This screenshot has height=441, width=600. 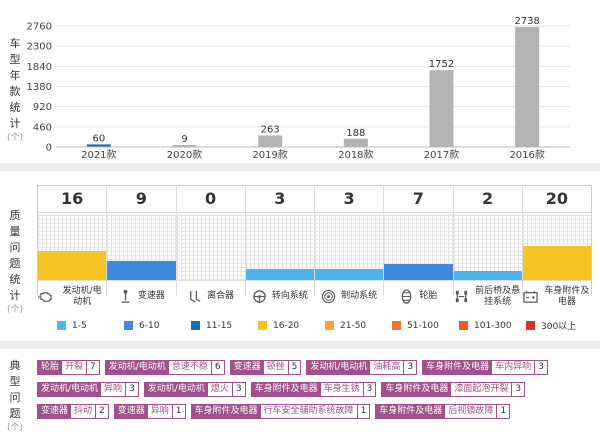 What do you see at coordinates (15, 262) in the screenshot?
I see `quality-stats-label: 质 量 问 题 统 计 (个)` at bounding box center [15, 262].